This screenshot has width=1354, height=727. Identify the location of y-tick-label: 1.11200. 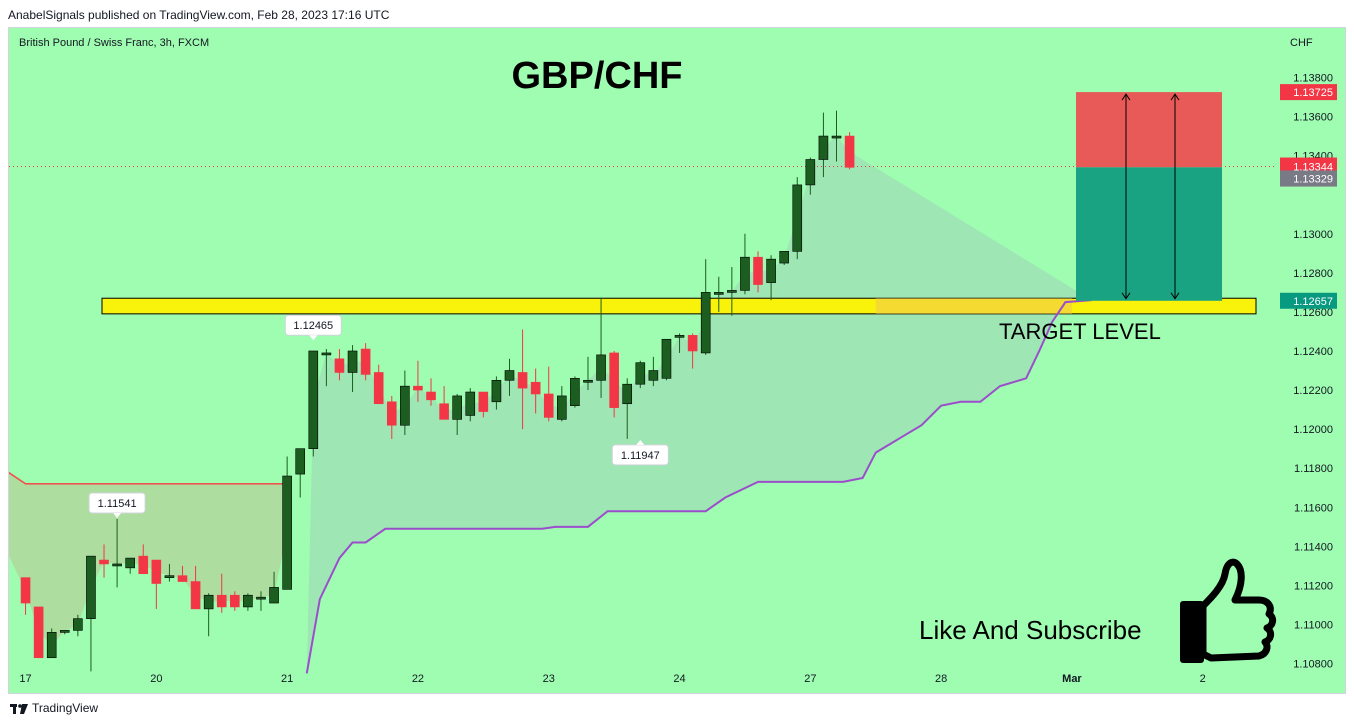
(1313, 586).